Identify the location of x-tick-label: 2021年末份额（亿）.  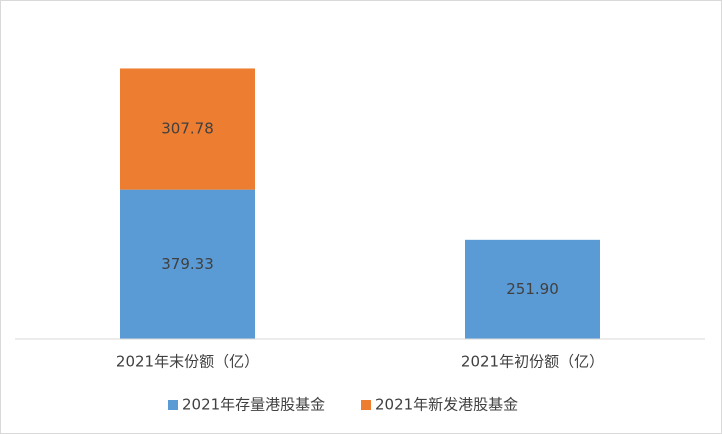
(187, 362).